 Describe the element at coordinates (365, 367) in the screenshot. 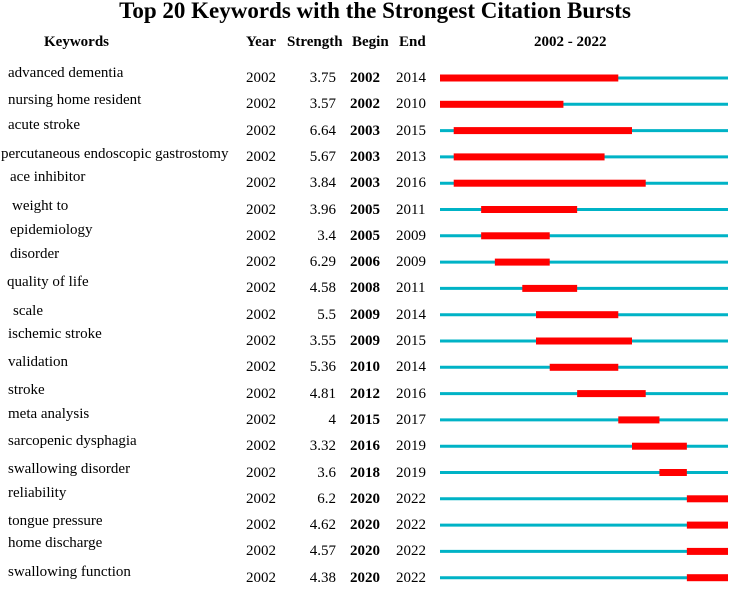

I see `begin-value: 2010` at that location.